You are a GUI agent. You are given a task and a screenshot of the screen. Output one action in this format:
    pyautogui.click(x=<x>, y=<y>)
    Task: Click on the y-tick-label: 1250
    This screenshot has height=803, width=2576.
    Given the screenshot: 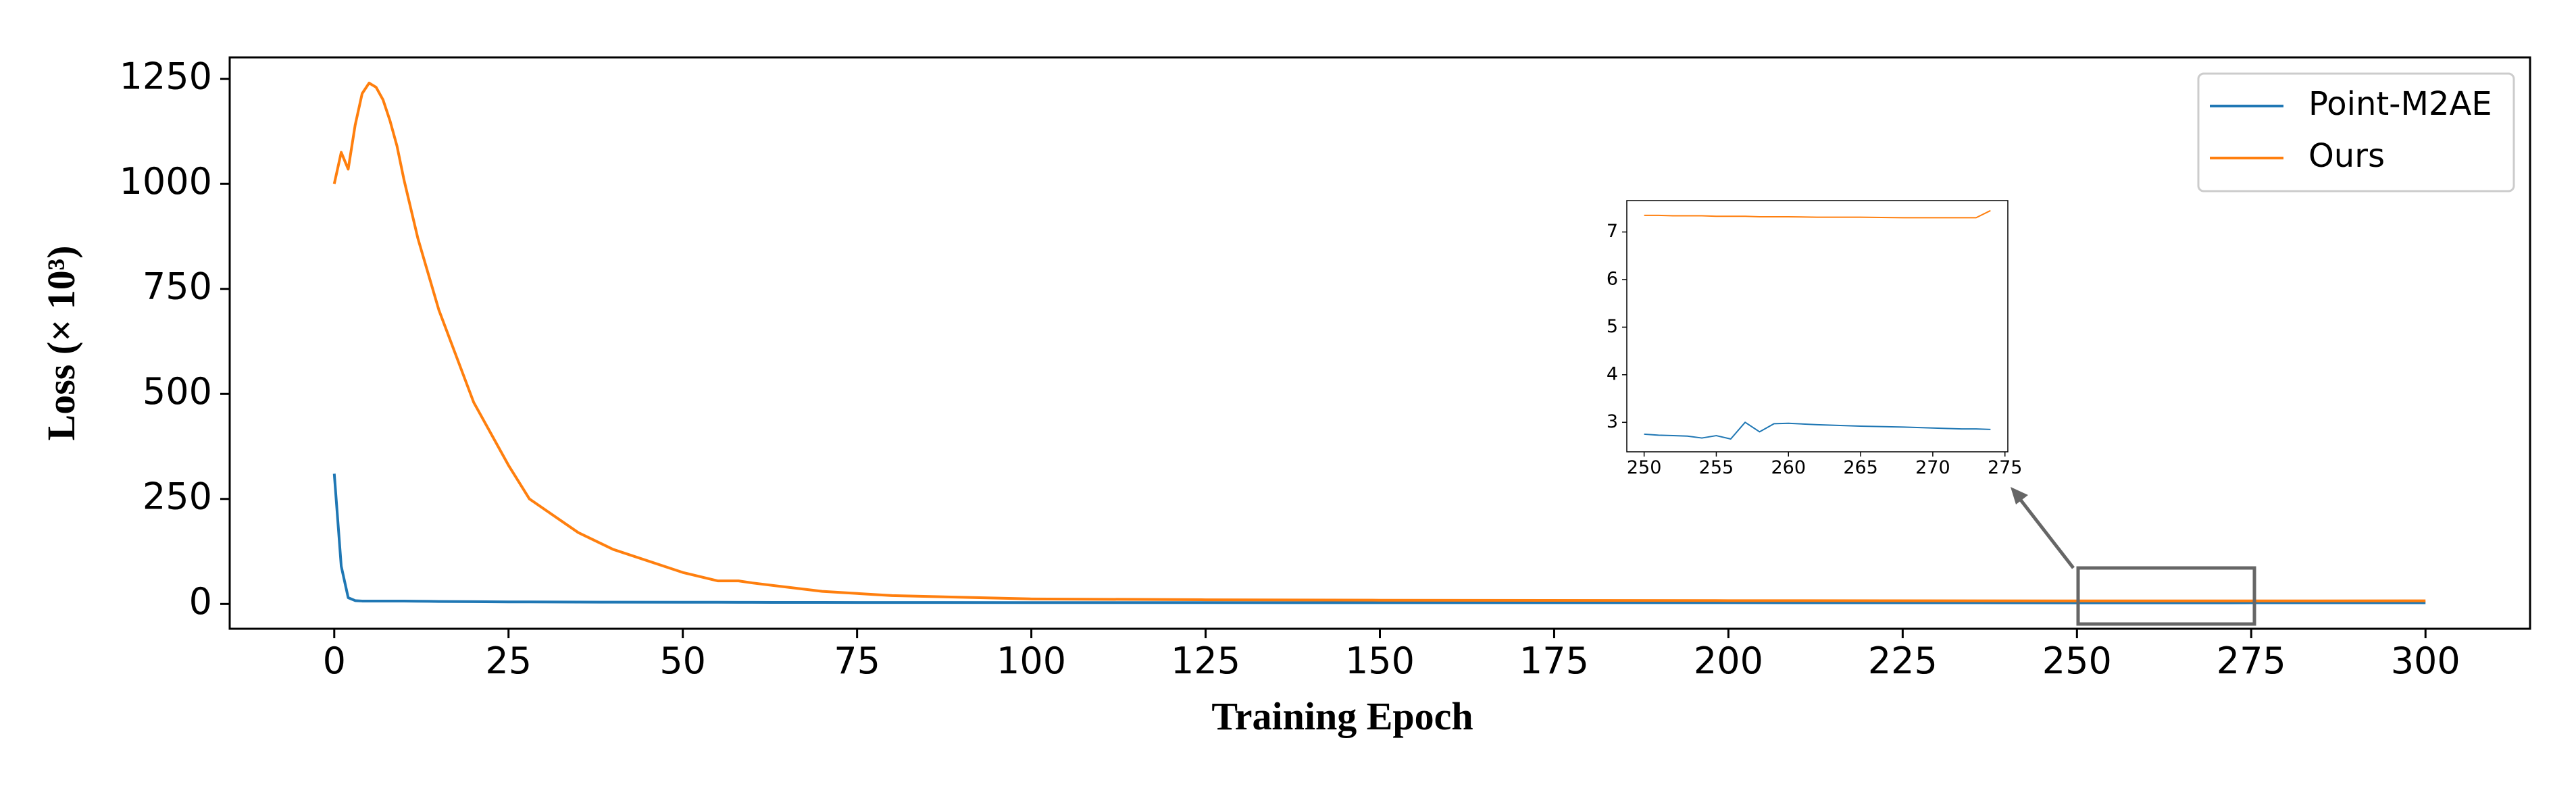 What is the action you would take?
    pyautogui.click(x=166, y=76)
    